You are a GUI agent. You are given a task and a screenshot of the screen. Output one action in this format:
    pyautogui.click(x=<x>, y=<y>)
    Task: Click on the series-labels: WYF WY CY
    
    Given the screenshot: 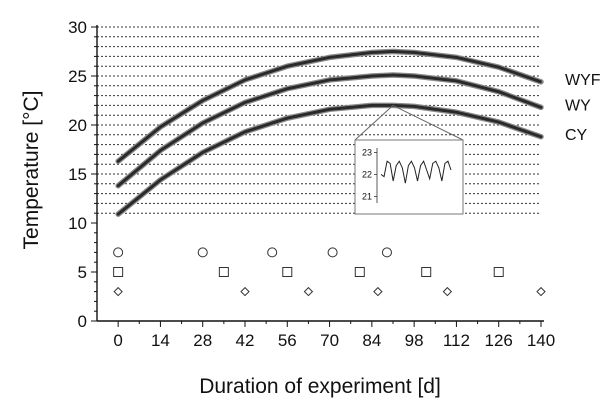 What is the action you would take?
    pyautogui.click(x=583, y=108)
    